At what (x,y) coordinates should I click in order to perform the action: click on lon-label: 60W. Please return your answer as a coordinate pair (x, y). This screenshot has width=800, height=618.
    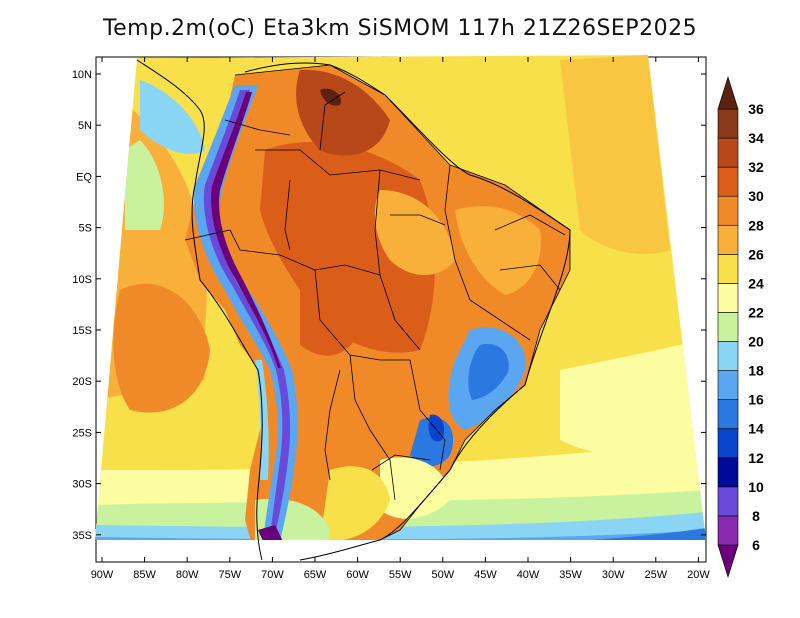
    Looking at the image, I should click on (357, 575).